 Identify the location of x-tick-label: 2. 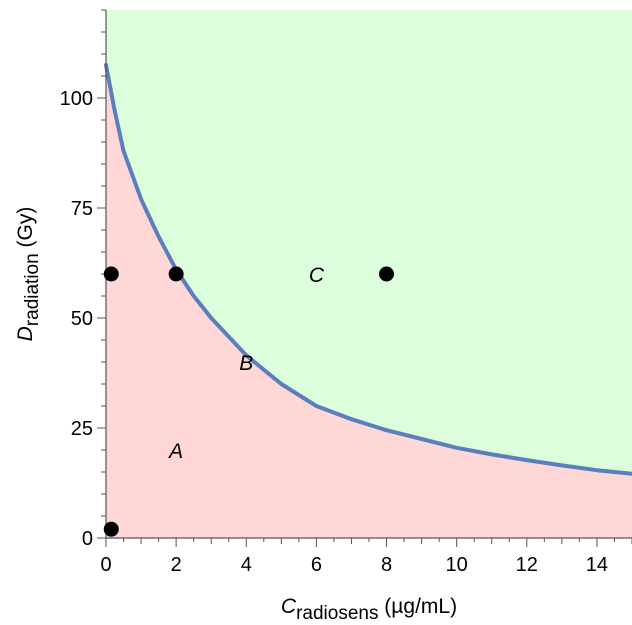
(176, 565).